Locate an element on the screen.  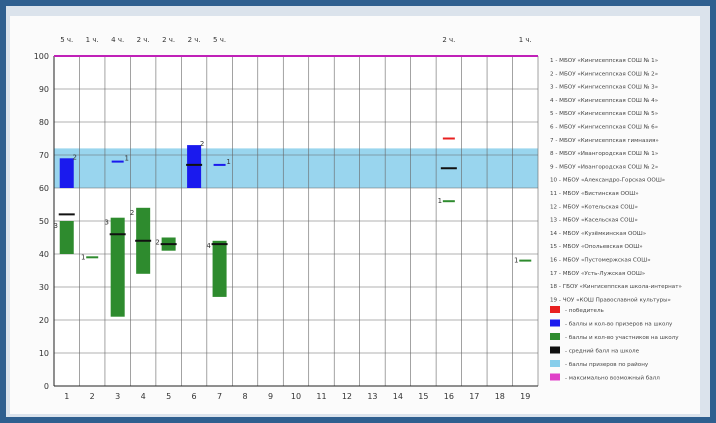
x-tick-label: 4 is located at coordinates (143, 396).